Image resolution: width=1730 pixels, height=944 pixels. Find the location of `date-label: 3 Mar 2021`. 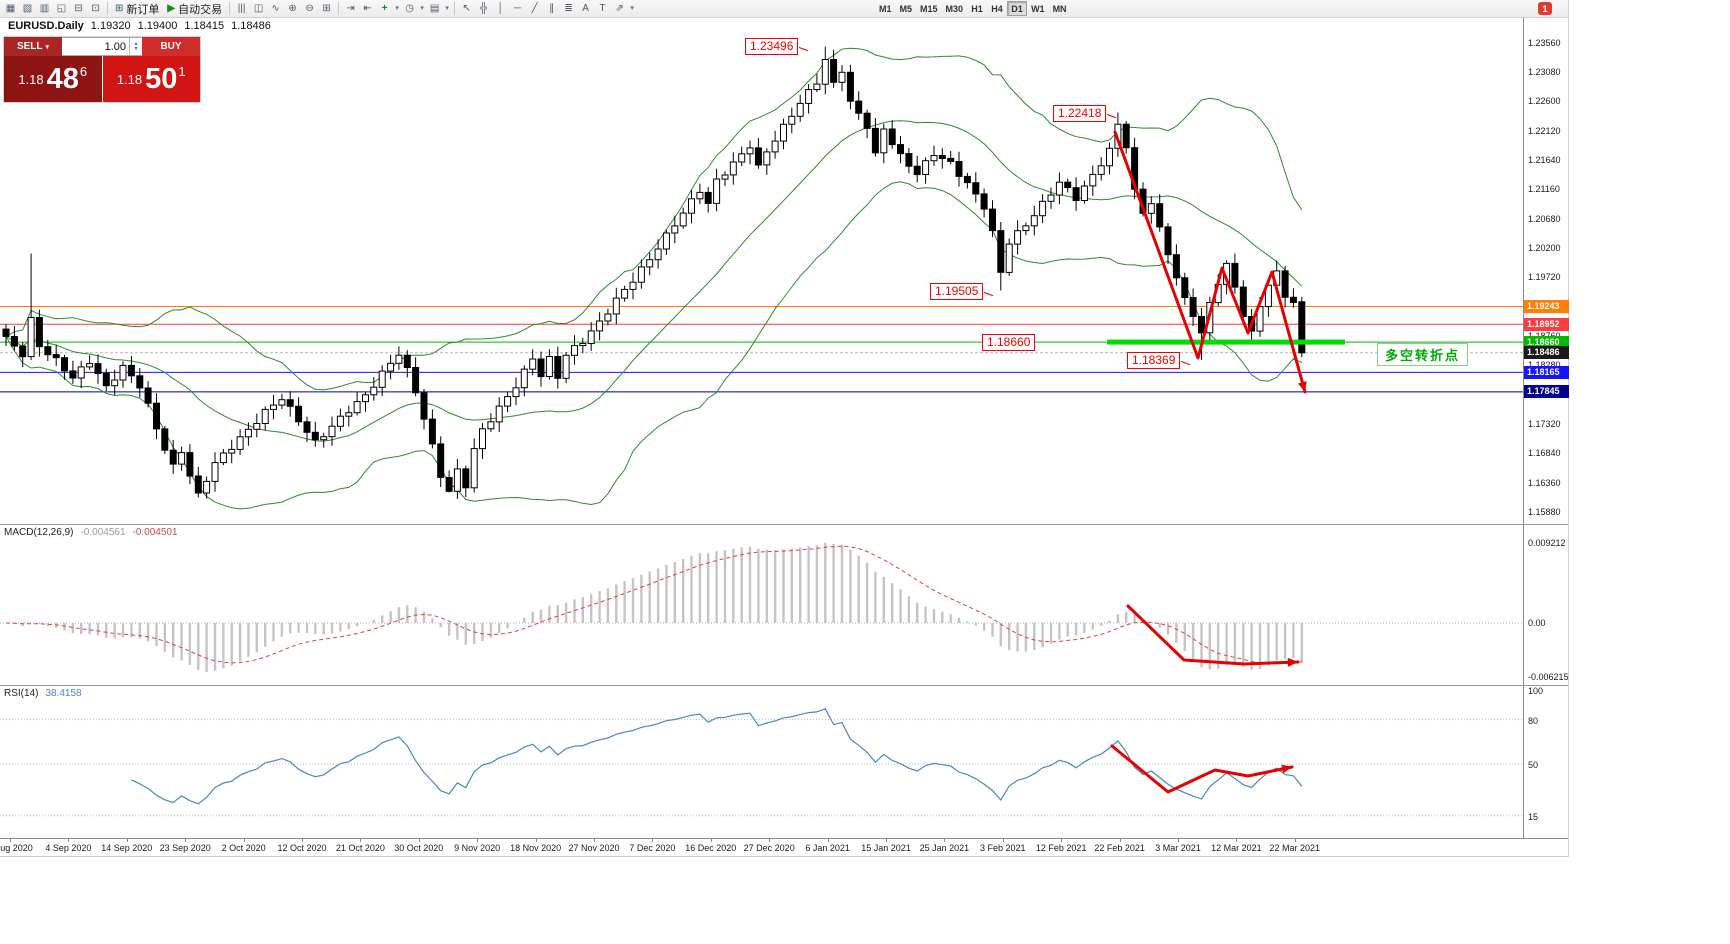

date-label: 3 Mar 2021 is located at coordinates (1178, 848).